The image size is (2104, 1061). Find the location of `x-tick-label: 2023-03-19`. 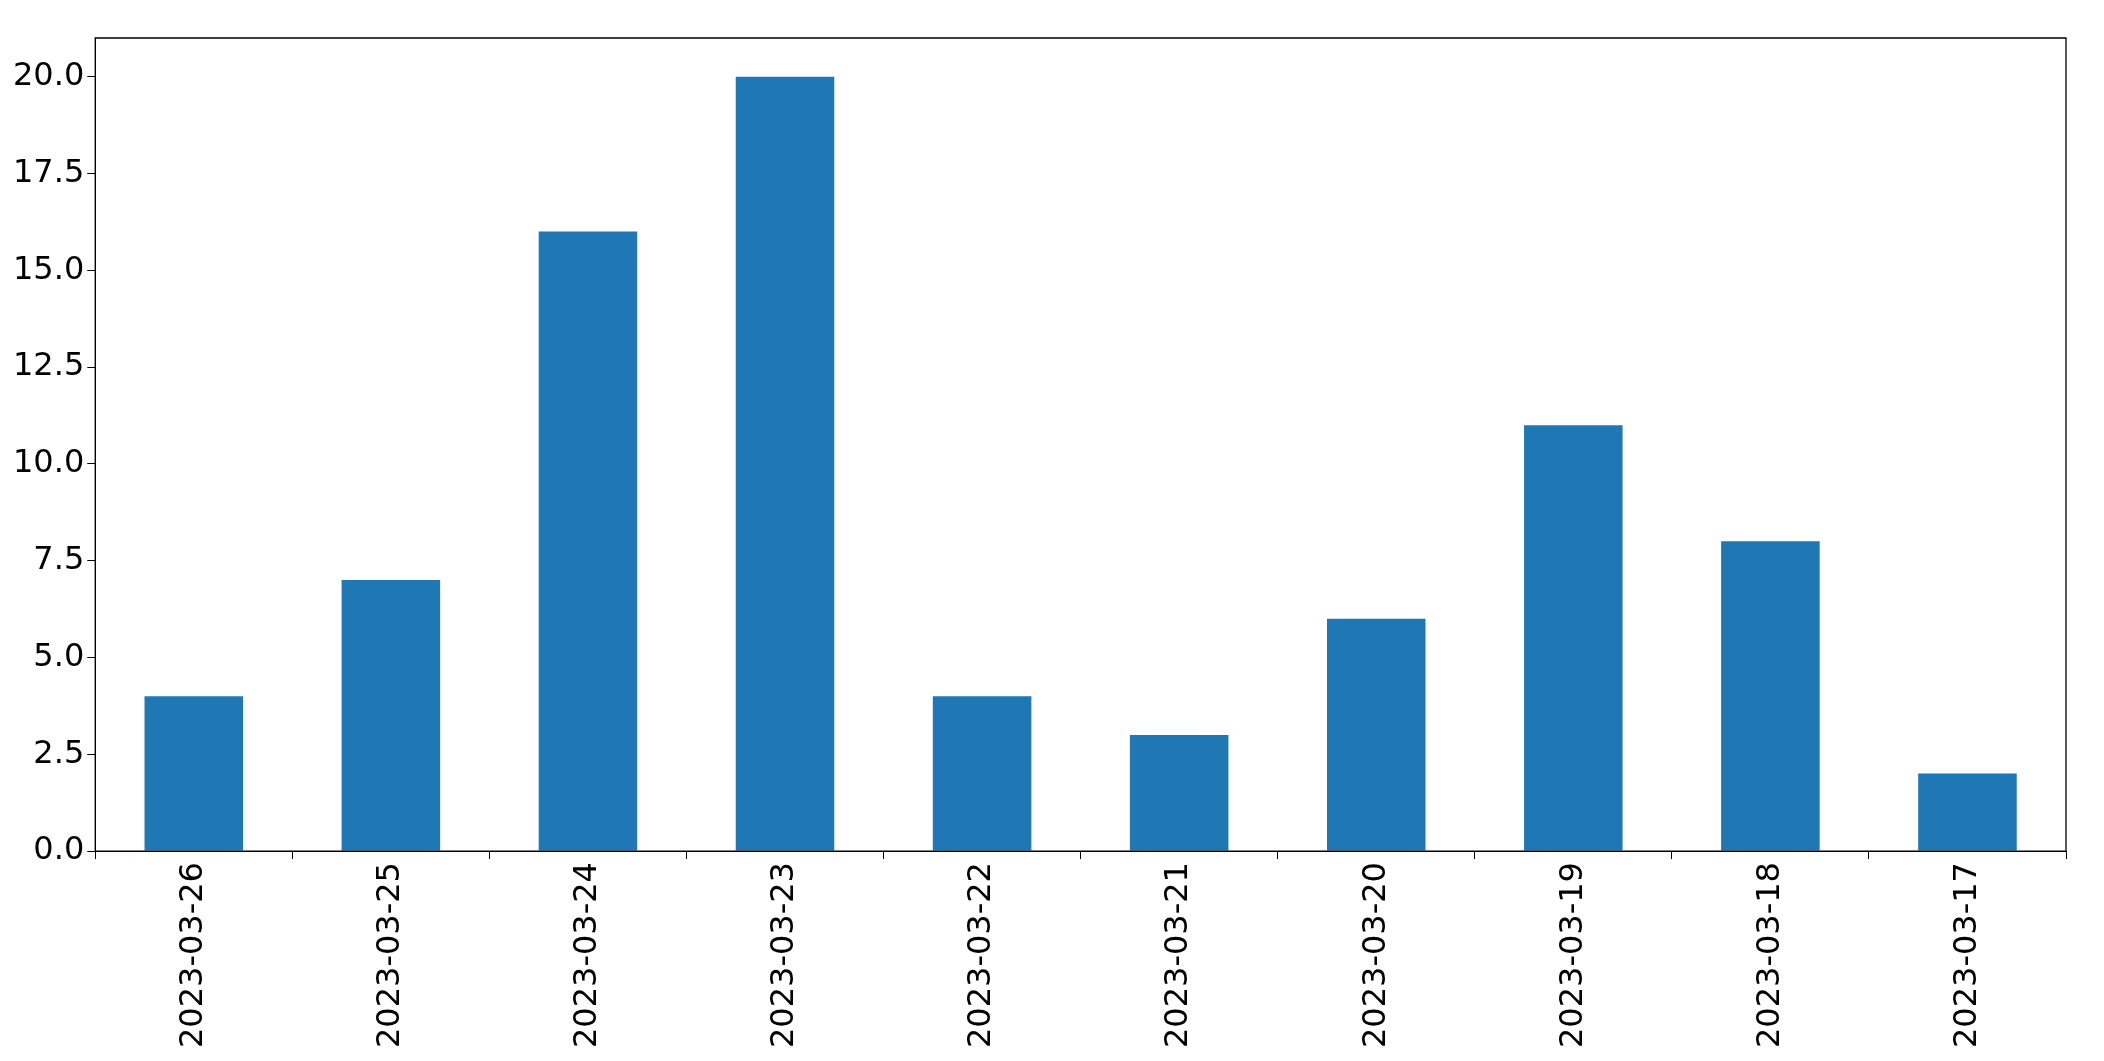

x-tick-label: 2023-03-19 is located at coordinates (1570, 955).